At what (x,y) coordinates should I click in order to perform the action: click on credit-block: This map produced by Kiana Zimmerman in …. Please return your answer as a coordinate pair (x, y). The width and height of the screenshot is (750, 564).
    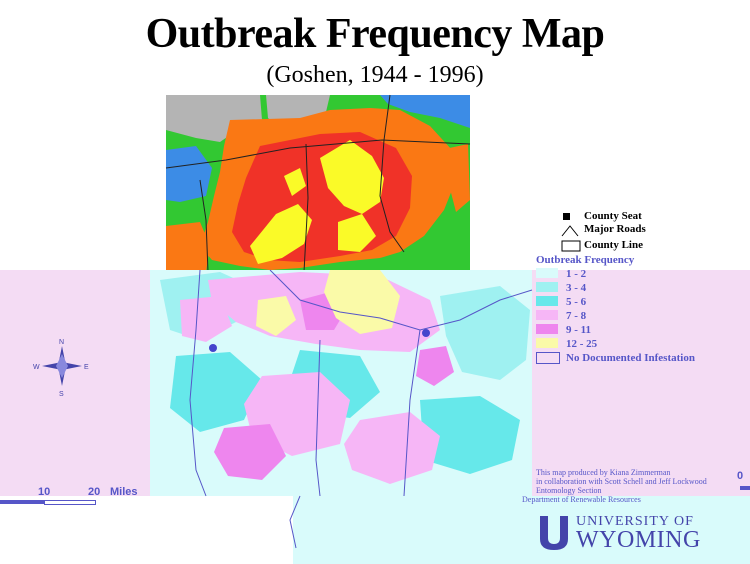
    Looking at the image, I should click on (614, 486).